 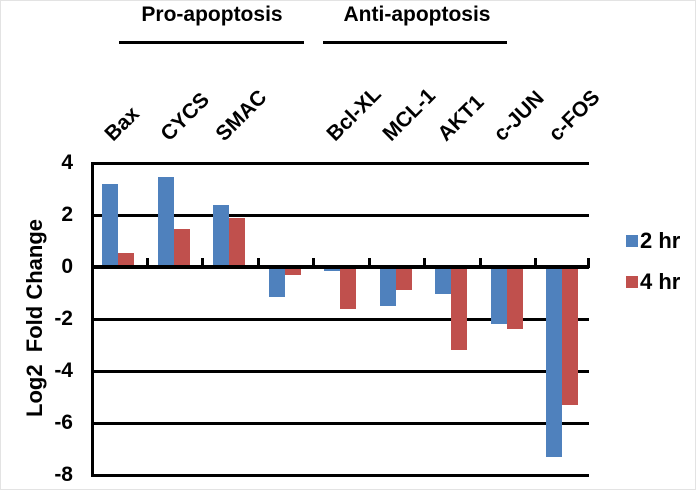 I want to click on bar-4hr-spacer, so click(x=292, y=271).